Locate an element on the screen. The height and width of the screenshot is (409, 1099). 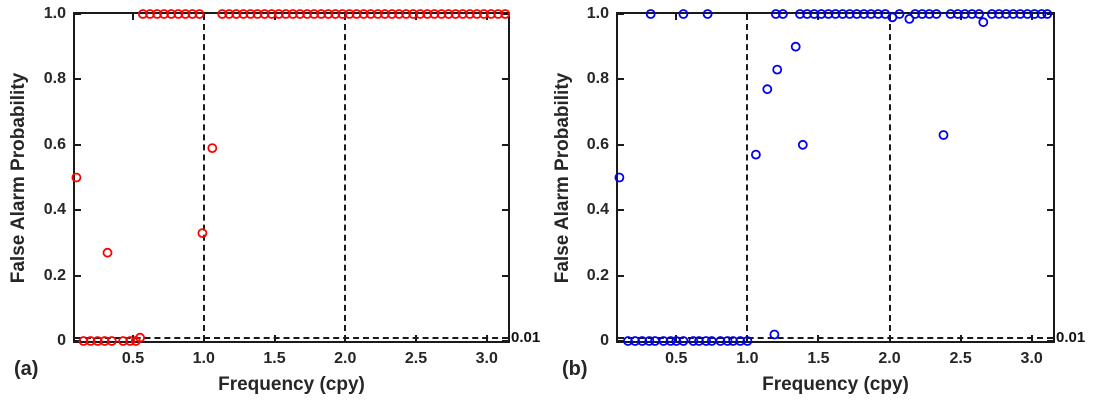
y-tick-label: 0 is located at coordinates (604, 340).